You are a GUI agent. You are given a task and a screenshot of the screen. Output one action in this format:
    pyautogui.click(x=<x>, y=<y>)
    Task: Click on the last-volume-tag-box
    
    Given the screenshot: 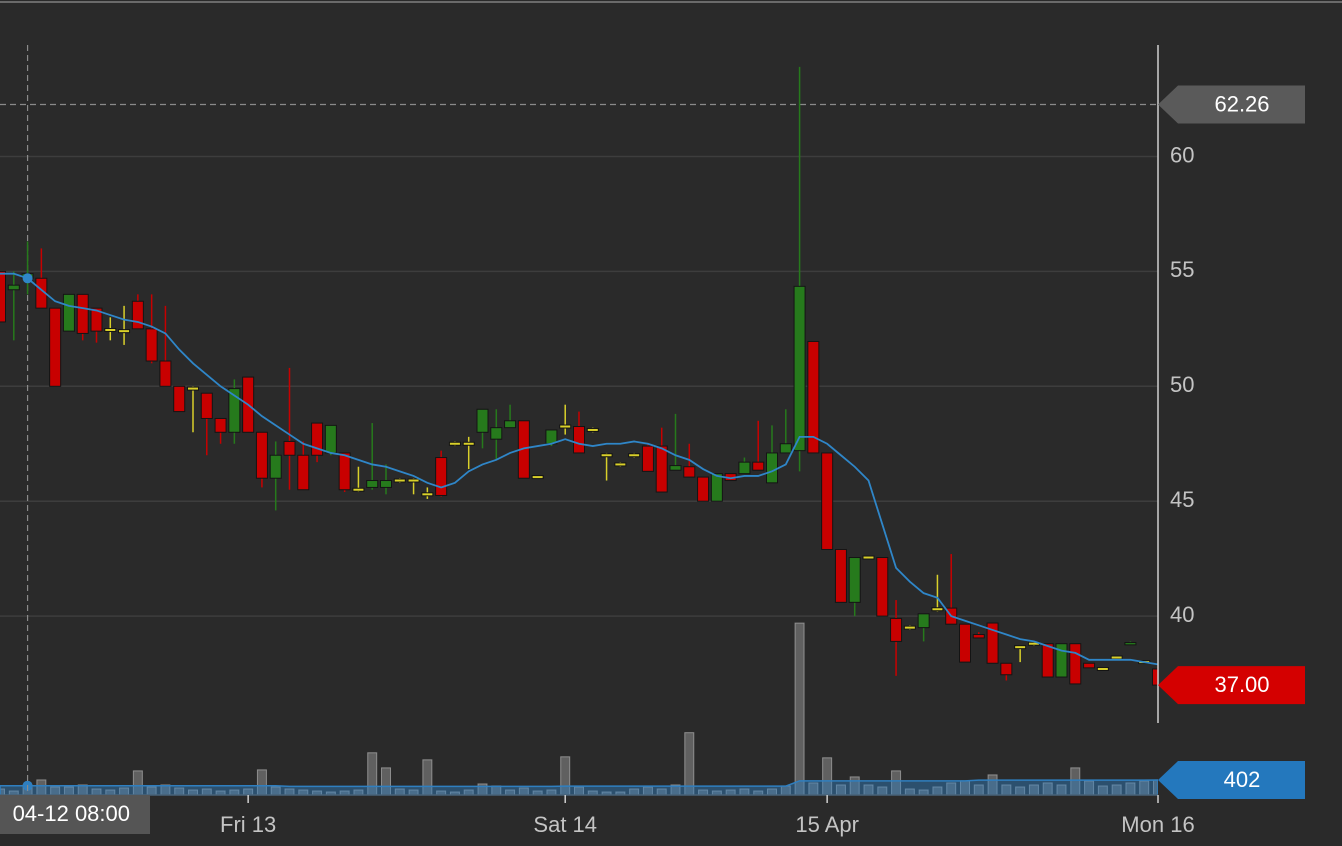 What is the action you would take?
    pyautogui.click(x=1231, y=780)
    